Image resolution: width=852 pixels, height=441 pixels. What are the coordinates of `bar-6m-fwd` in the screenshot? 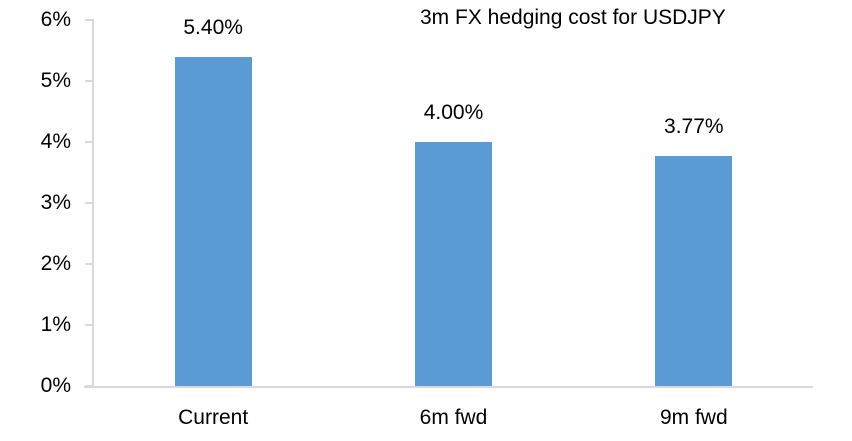 It's located at (453, 264).